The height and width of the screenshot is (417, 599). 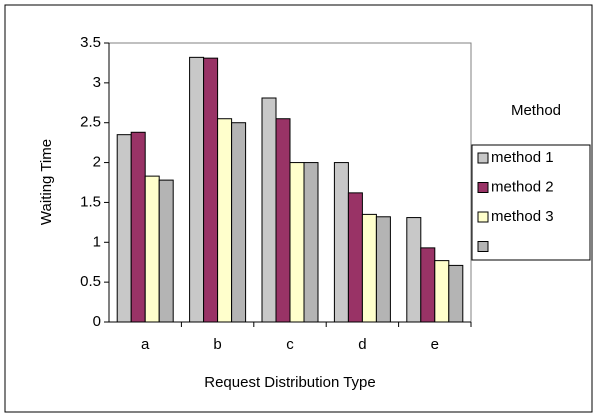 What do you see at coordinates (90, 122) in the screenshot?
I see `y-tick-label: 2.5` at bounding box center [90, 122].